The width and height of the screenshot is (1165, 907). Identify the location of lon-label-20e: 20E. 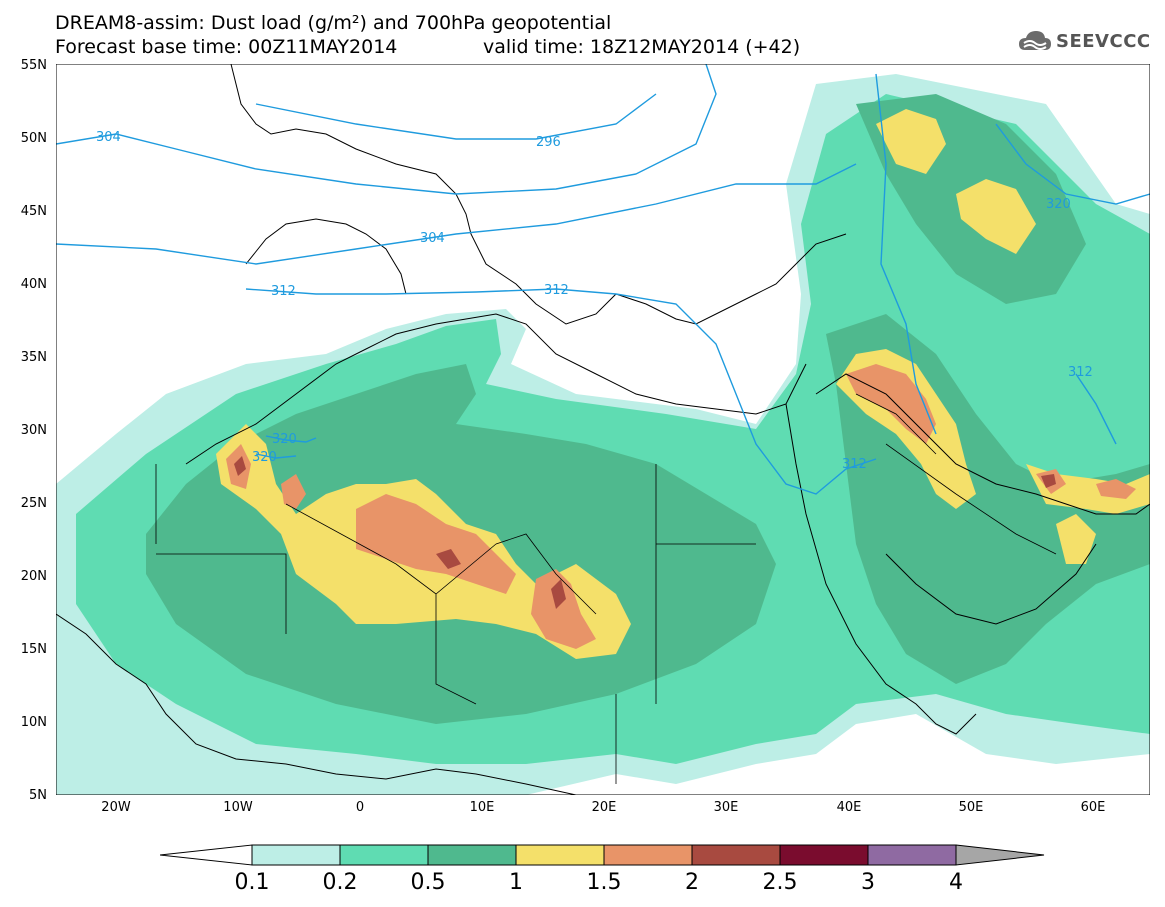
(604, 807).